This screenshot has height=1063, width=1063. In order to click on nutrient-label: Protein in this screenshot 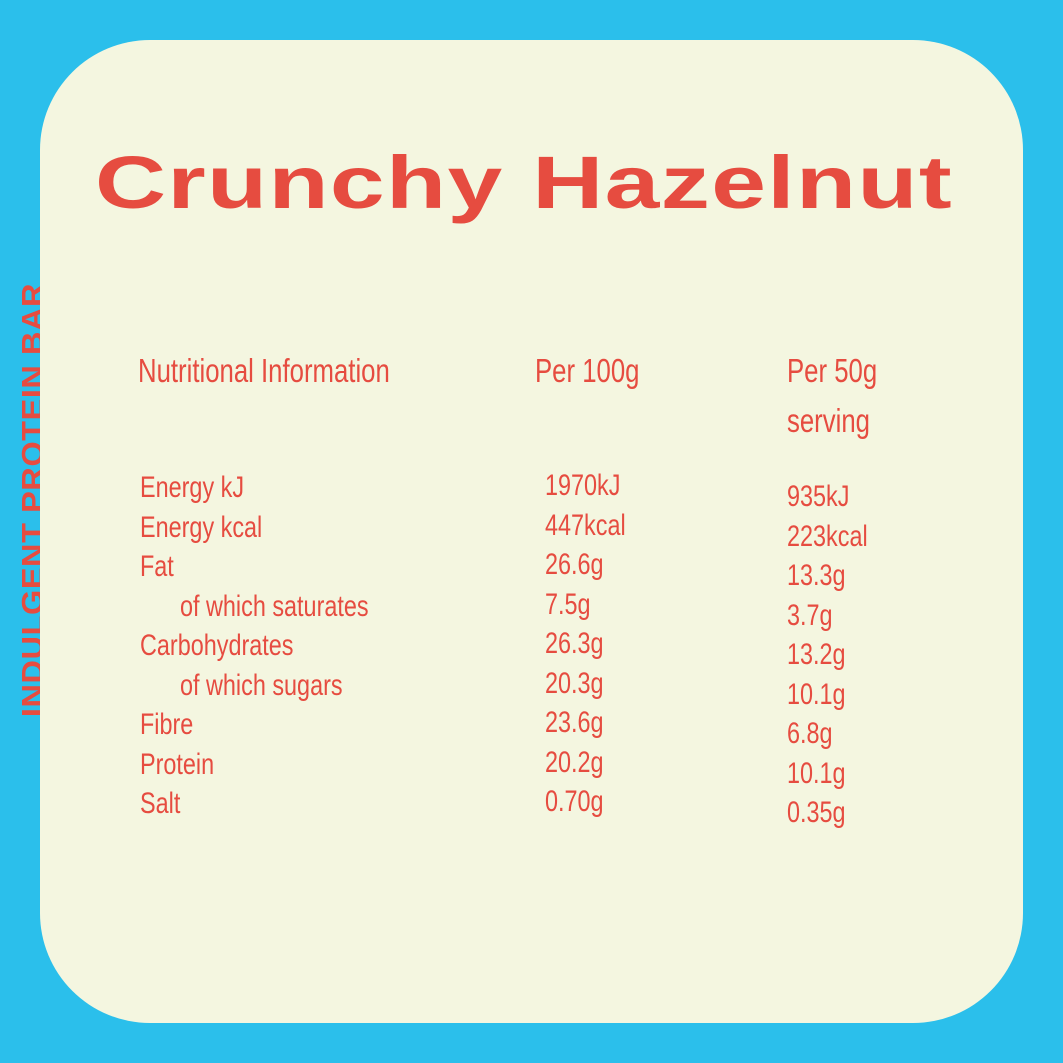, I will do `click(177, 764)`.